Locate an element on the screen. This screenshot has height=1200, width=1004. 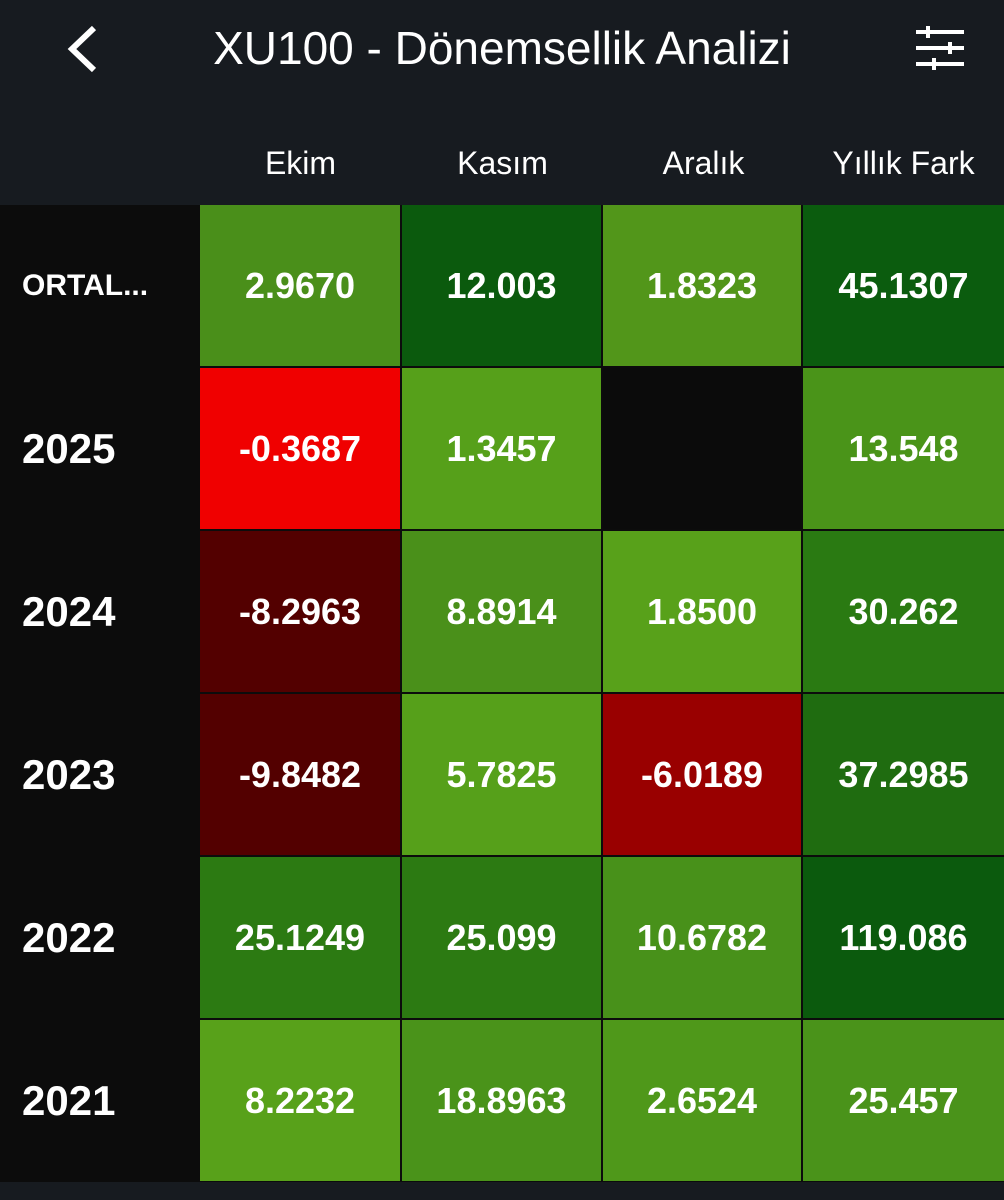
cell: 1.8323 is located at coordinates (702, 285).